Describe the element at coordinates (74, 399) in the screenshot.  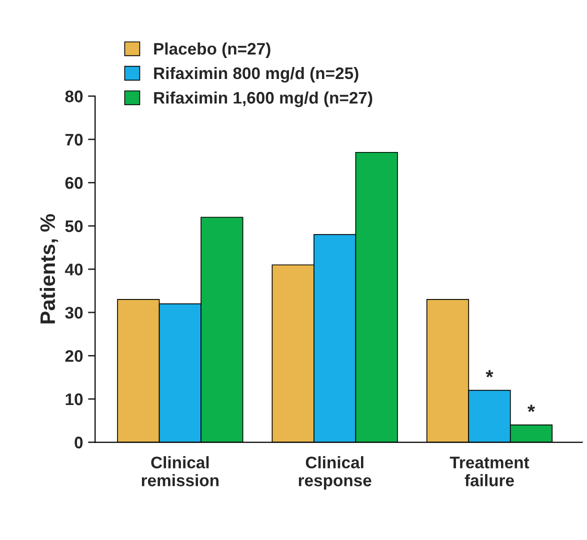
I see `y-tick-label: 10` at that location.